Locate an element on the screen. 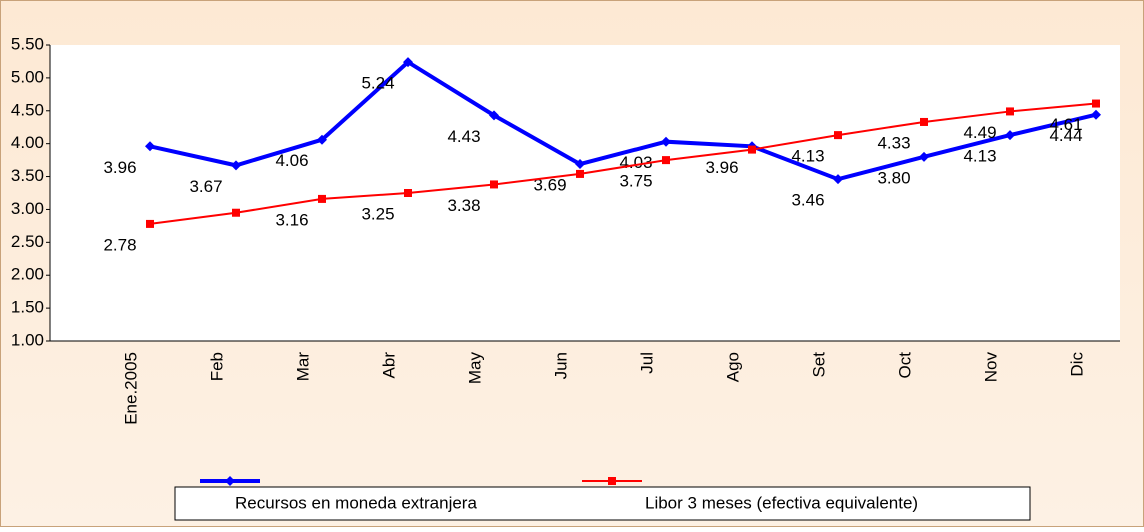 The width and height of the screenshot is (1144, 532). data-label: 3.67 is located at coordinates (205, 186).